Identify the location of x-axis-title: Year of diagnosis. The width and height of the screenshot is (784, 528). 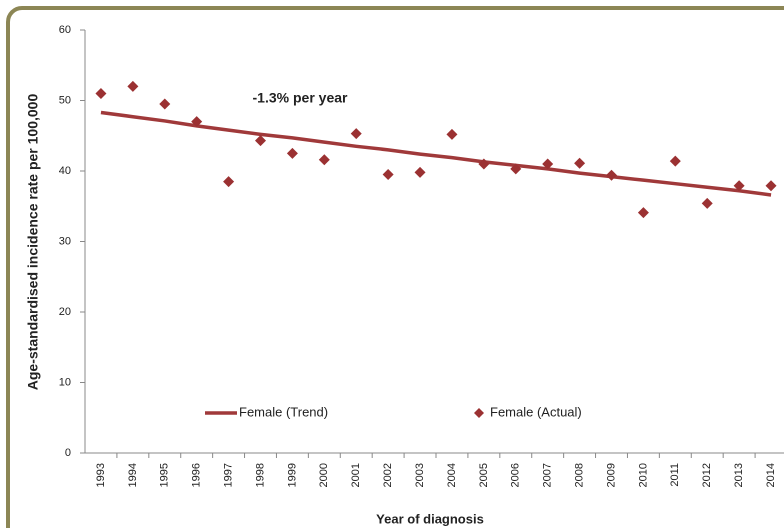
(430, 518).